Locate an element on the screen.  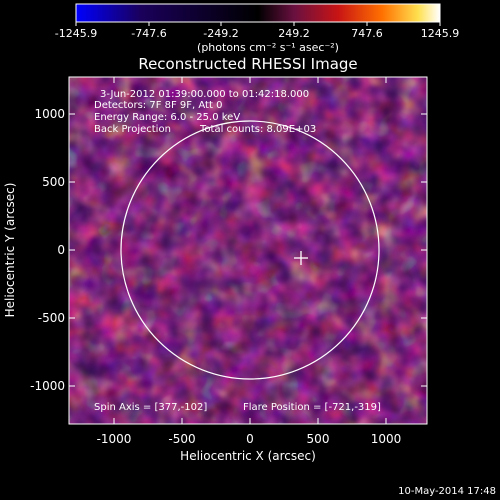
flare-position: Flare Position = [-721,-319] is located at coordinates (312, 407).